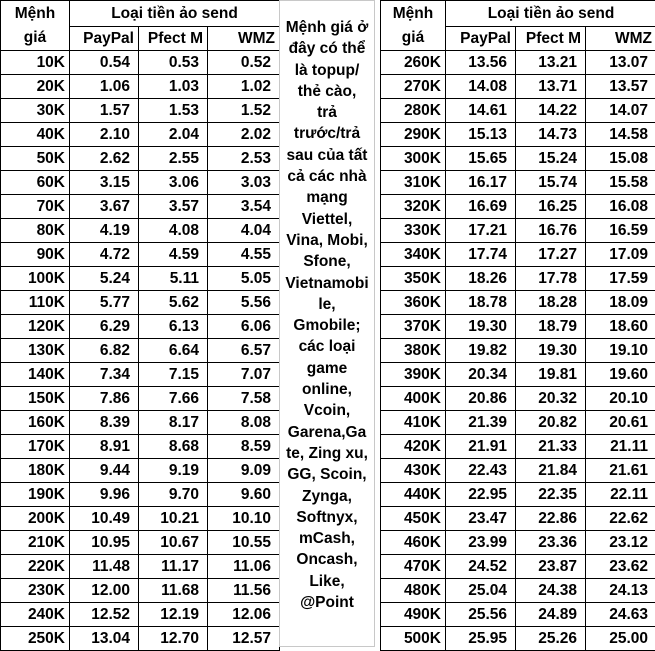  I want to click on note-line: Vietnamobi, so click(327, 283).